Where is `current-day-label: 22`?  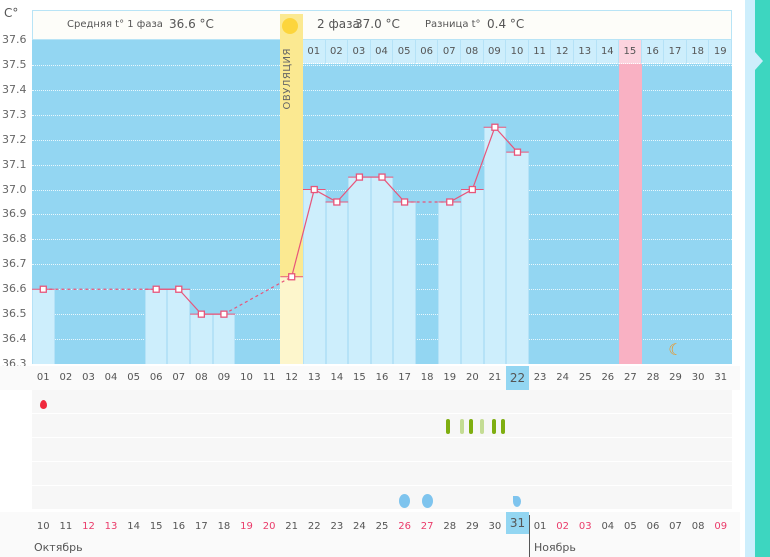
current-day-label: 22 is located at coordinates (517, 378).